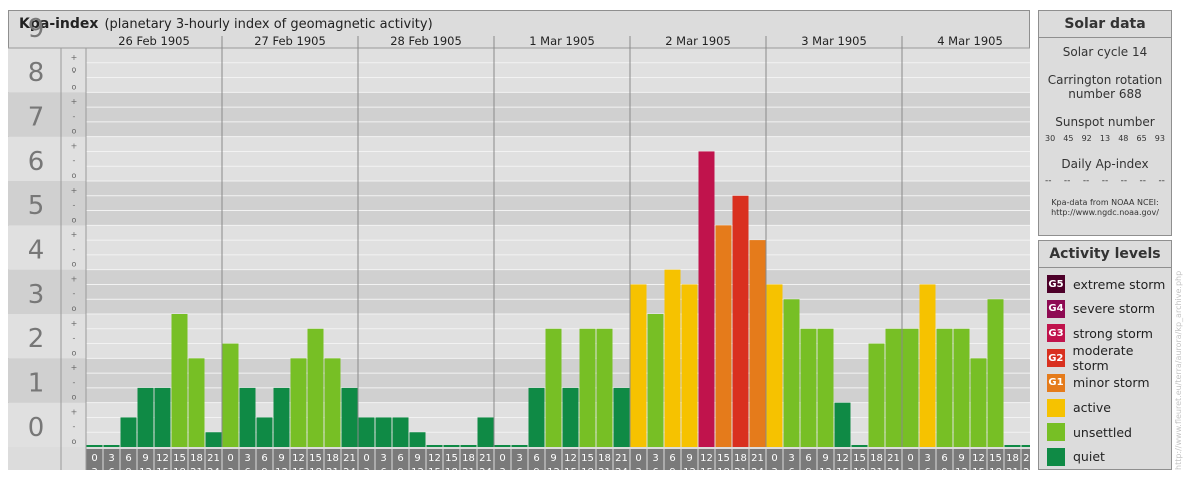  What do you see at coordinates (1068, 138) in the screenshot?
I see `sunspot-value: 45` at bounding box center [1068, 138].